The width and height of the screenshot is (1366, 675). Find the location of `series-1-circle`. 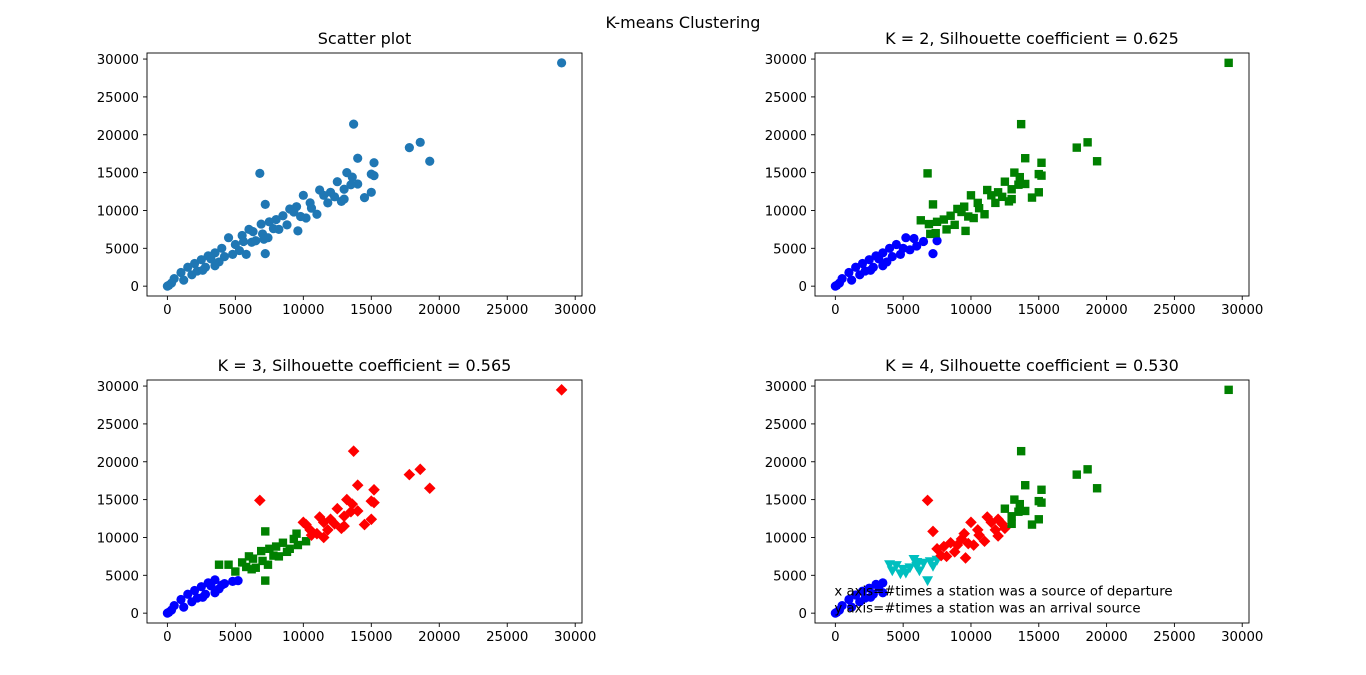

series-1-circle is located at coordinates (364, 174).